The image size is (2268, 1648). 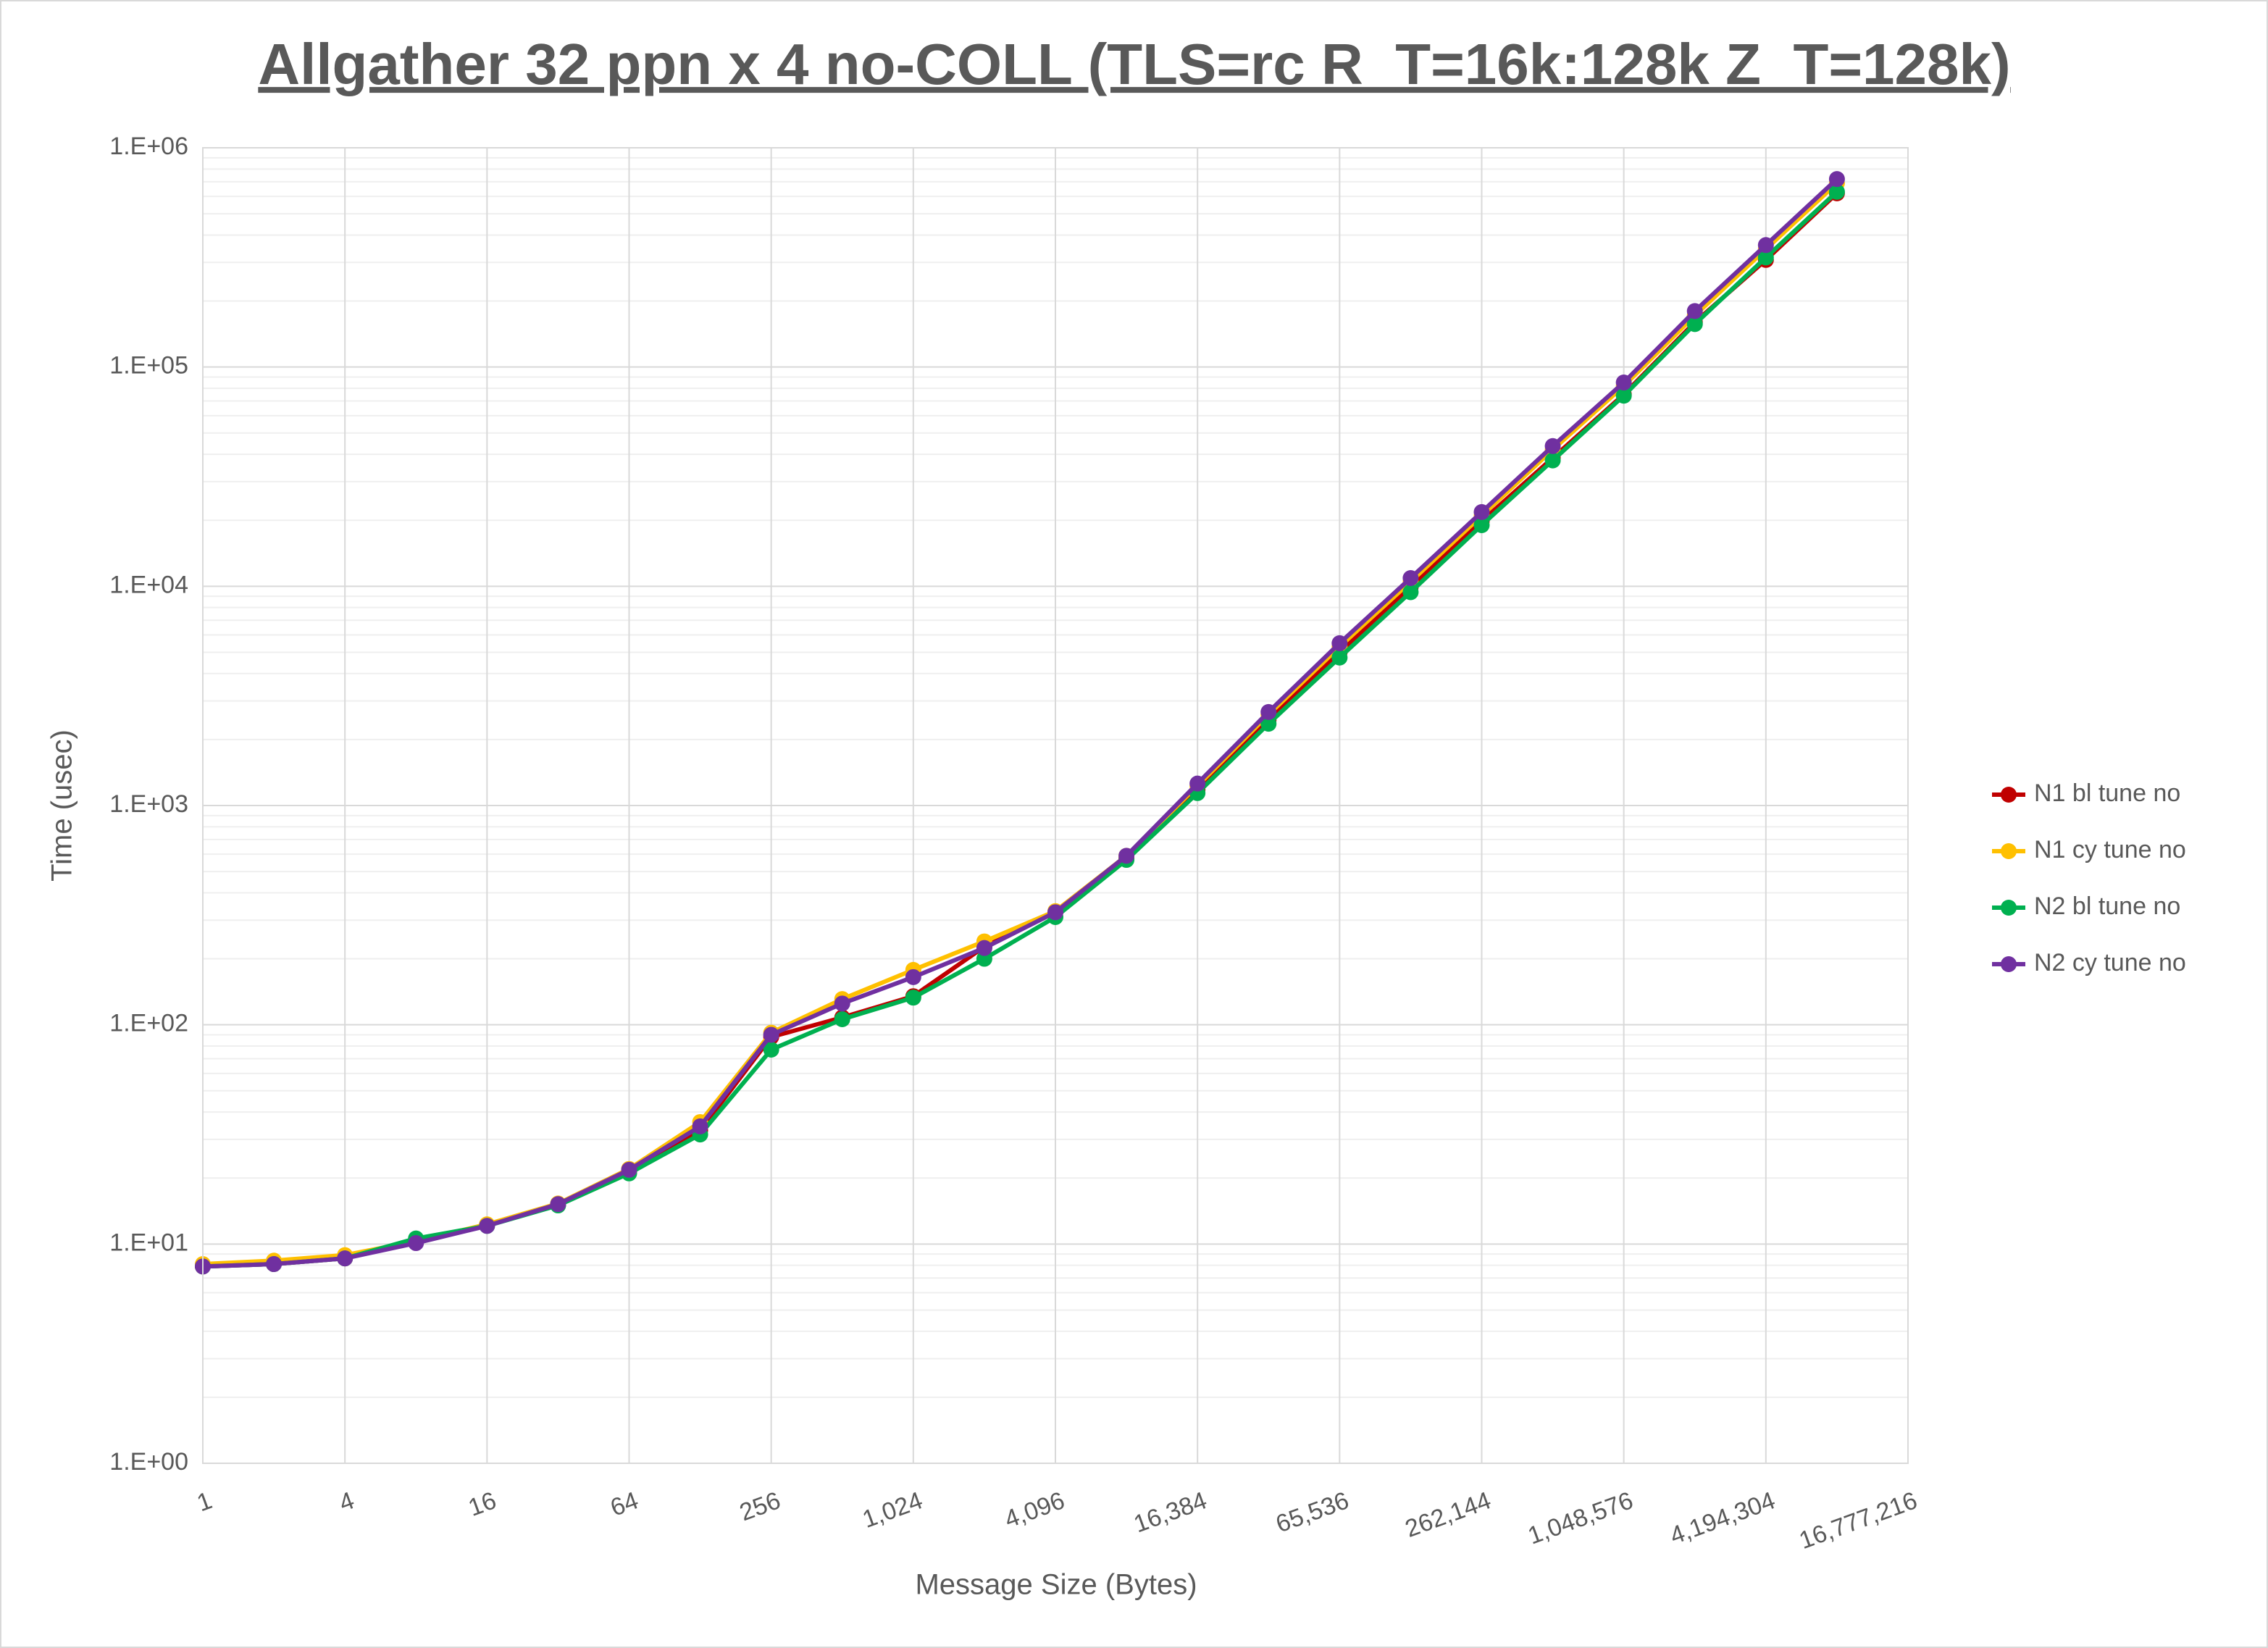 I want to click on y-tick-label: 1.E+04, so click(x=149, y=584).